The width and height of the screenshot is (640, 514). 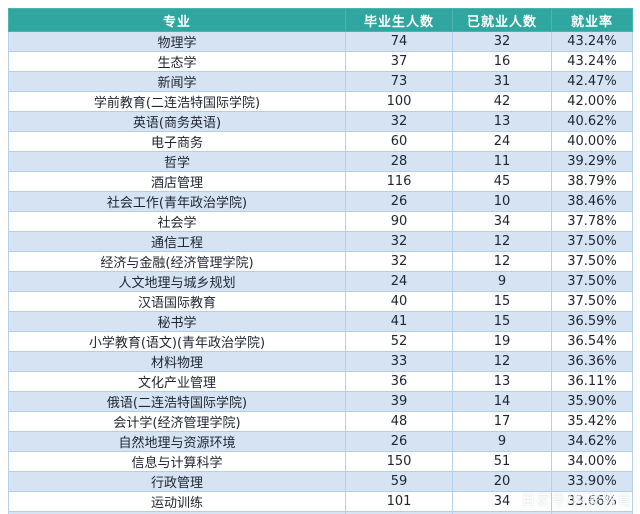 I want to click on table-row: 哲学 28 11 39.29%, so click(x=320, y=161).